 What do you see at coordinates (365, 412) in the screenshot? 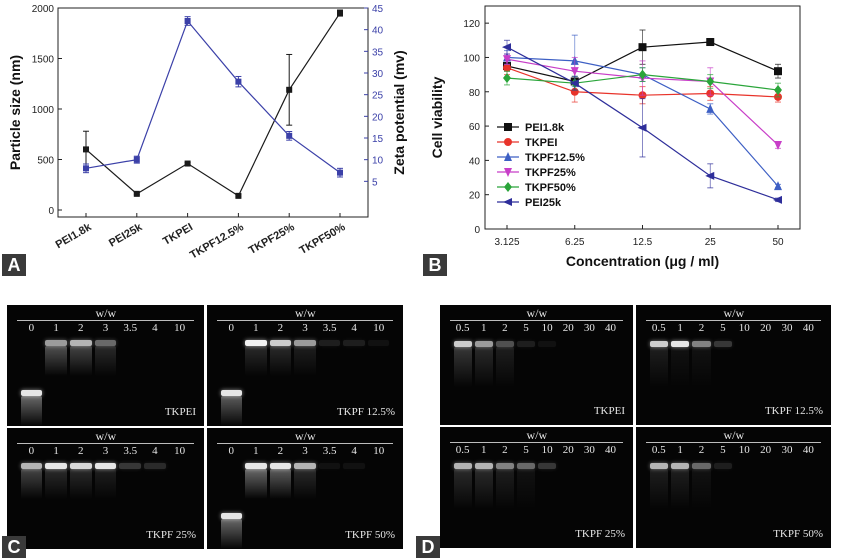
I see `gel-sample-label: TKPF 12.5%` at bounding box center [365, 412].